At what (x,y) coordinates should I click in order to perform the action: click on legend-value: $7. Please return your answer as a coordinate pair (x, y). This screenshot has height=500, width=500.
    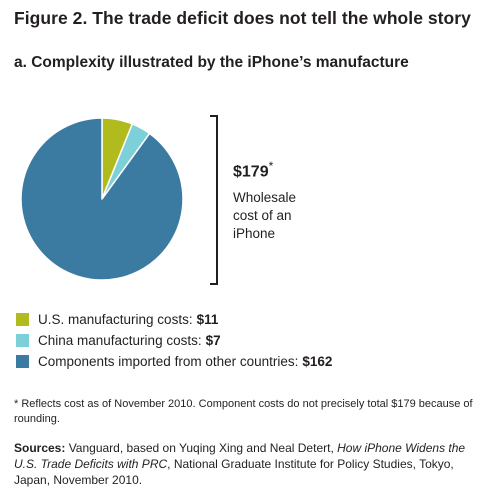
    Looking at the image, I should click on (213, 340).